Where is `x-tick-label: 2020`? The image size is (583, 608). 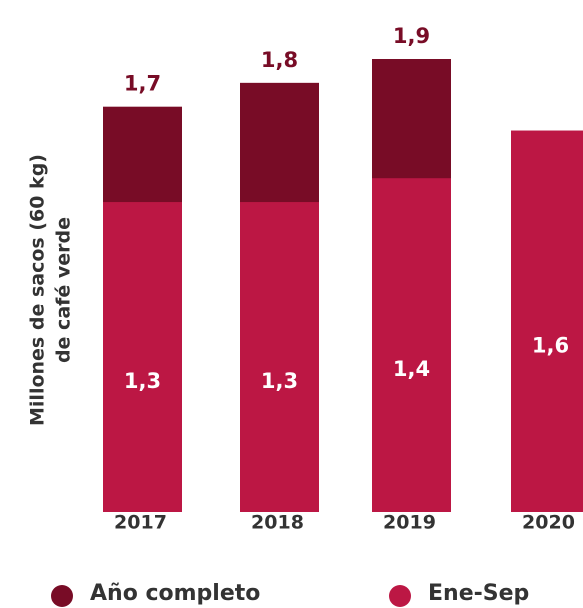
x-tick-label: 2020 is located at coordinates (548, 523).